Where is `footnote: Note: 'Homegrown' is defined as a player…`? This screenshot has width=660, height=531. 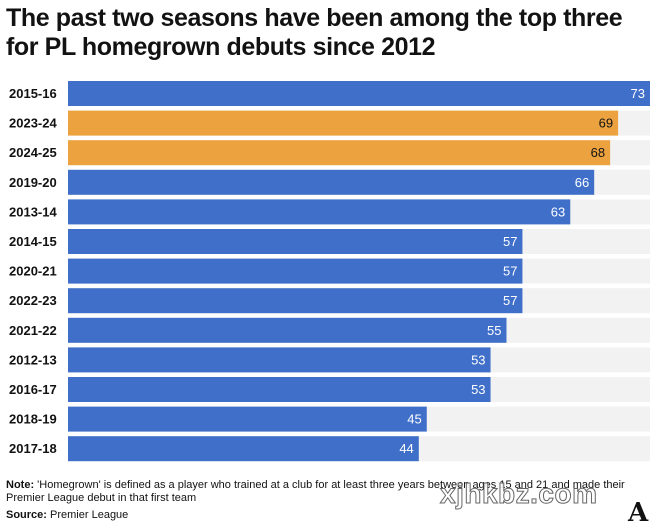 footnote: Note: 'Homegrown' is defined as a player… is located at coordinates (326, 492).